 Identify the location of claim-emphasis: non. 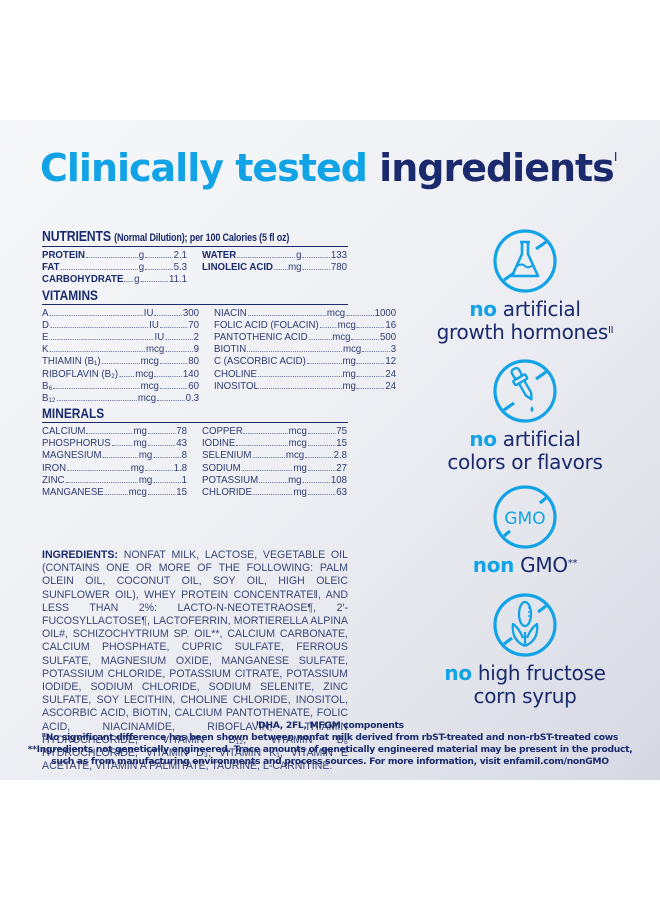
(493, 565).